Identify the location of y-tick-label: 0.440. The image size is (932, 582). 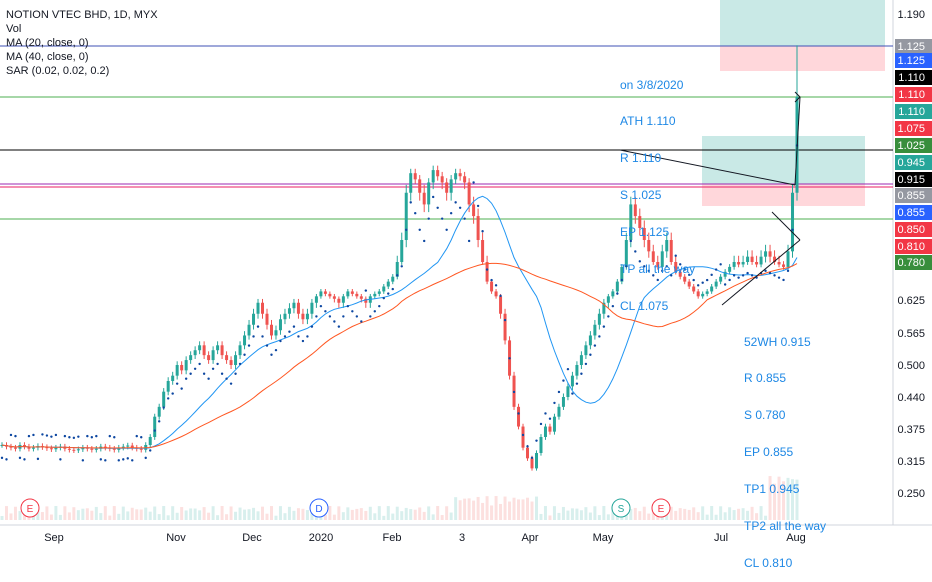
(911, 398).